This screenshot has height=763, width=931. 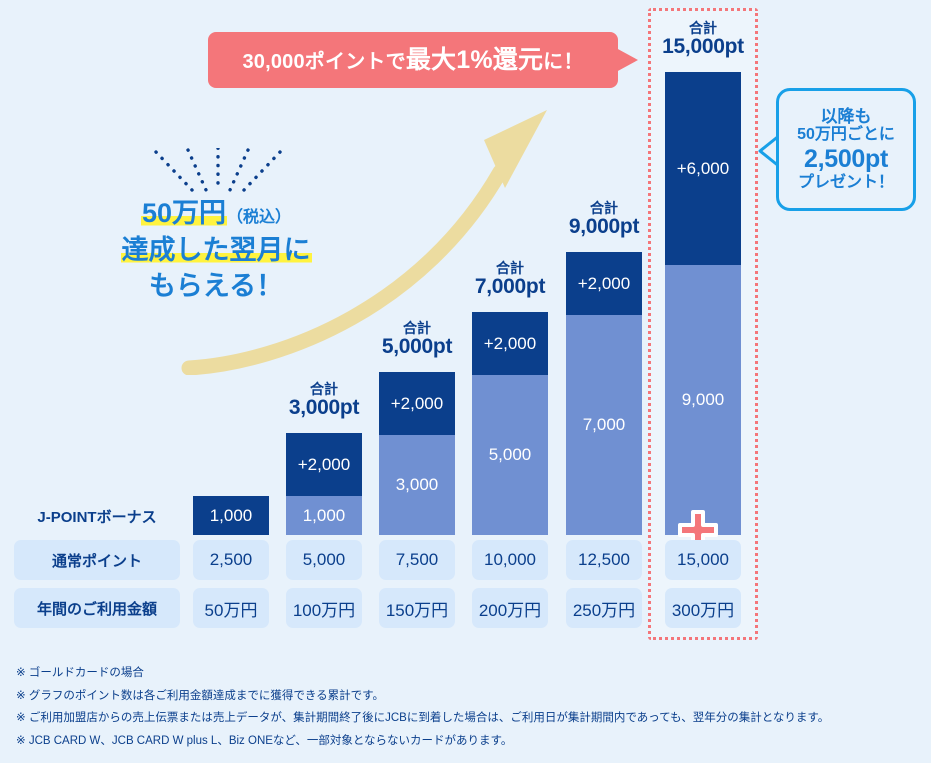 I want to click on footnote-1: ※ ゴールドカードの場合, so click(x=80, y=673).